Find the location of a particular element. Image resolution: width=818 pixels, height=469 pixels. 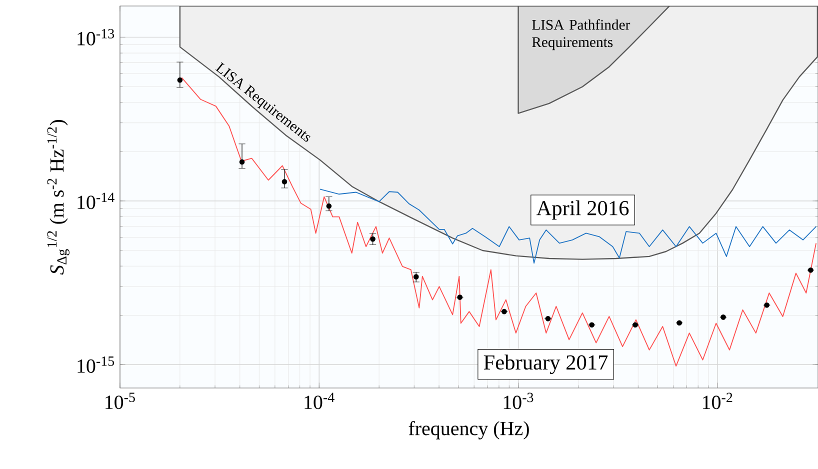

y-tick-label: 10$^{-14}$ is located at coordinates (96, 201).